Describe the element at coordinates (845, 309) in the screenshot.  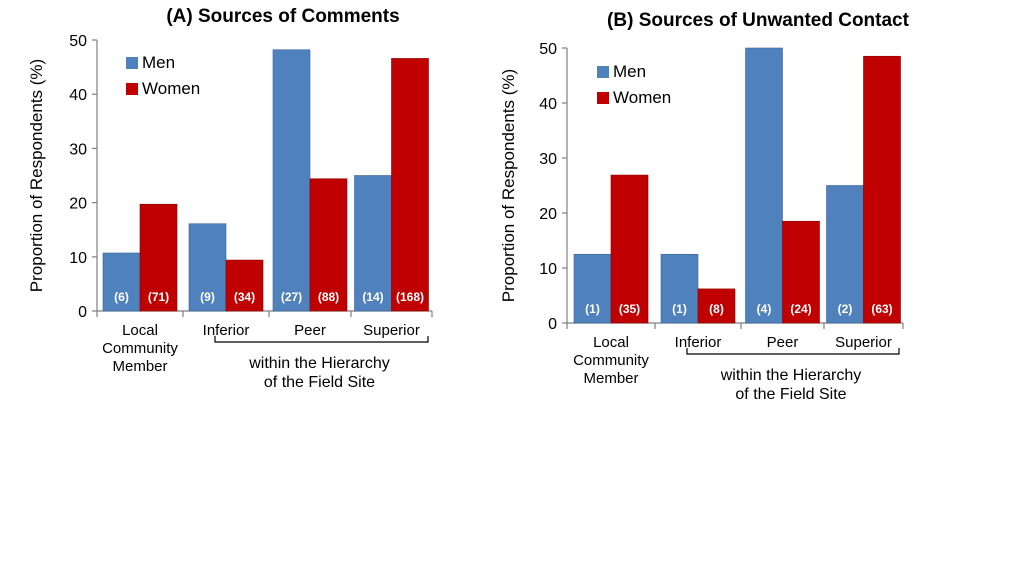
I see `bar-data-label: (2)` at that location.